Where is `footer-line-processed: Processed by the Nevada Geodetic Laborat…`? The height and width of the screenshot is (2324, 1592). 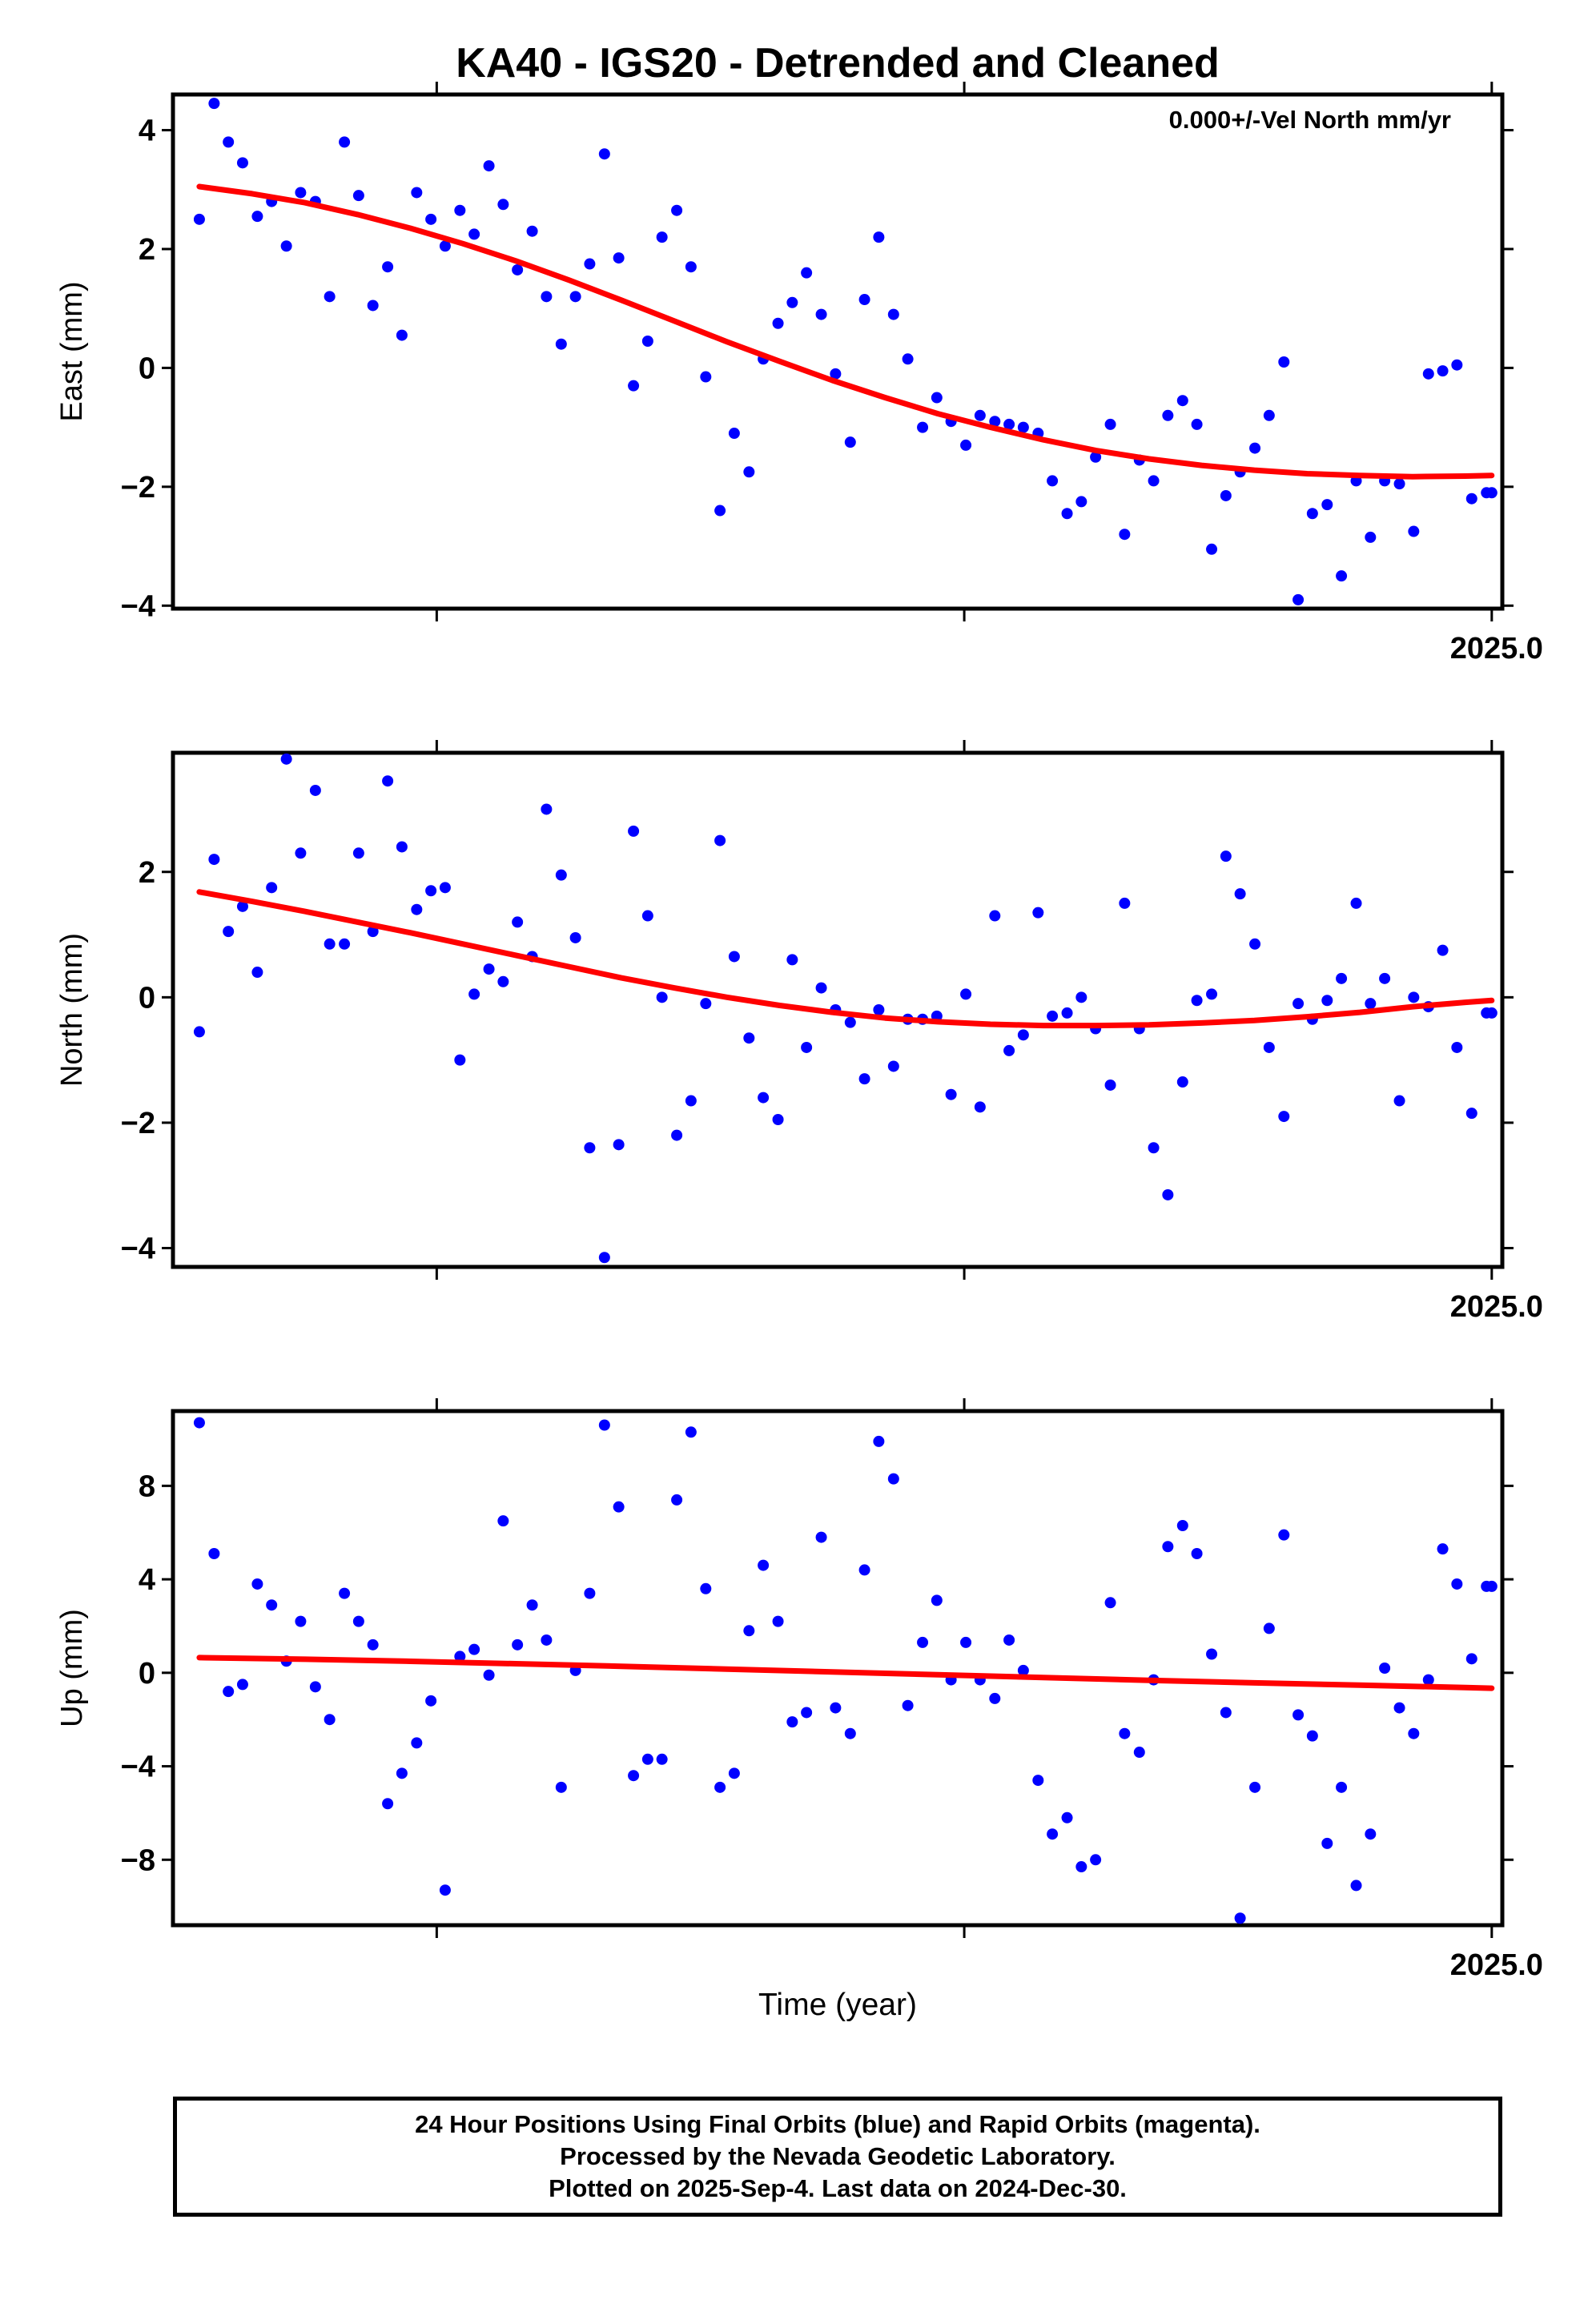 footer-line-processed: Processed by the Nevada Geodetic Laborat… is located at coordinates (838, 2156).